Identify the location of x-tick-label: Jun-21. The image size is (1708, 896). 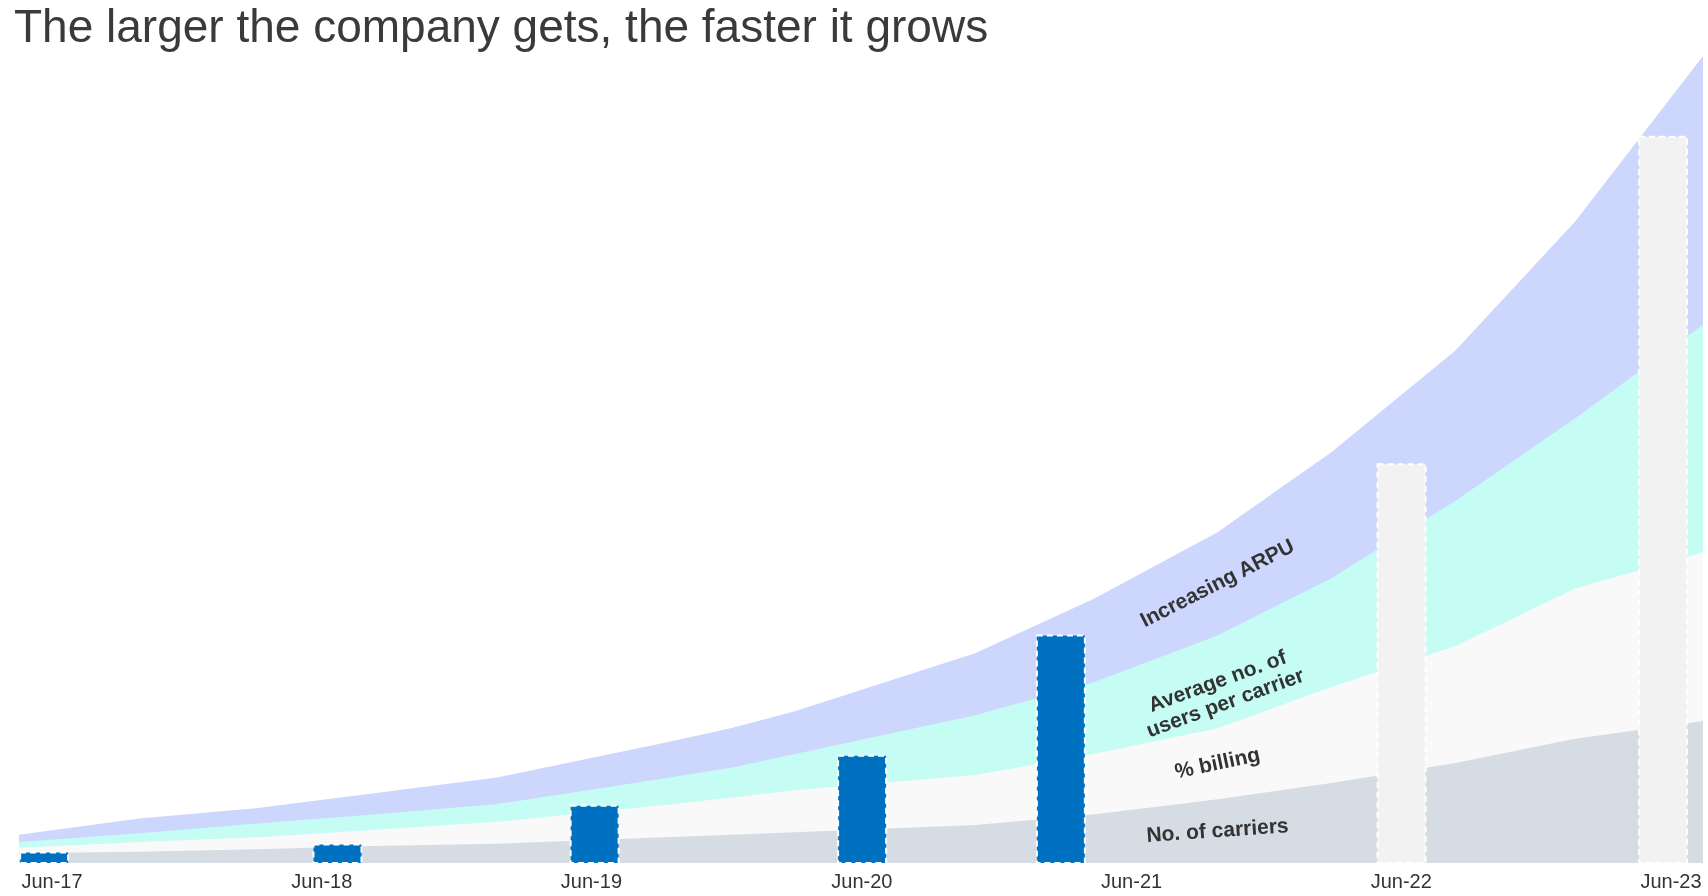
(1132, 880).